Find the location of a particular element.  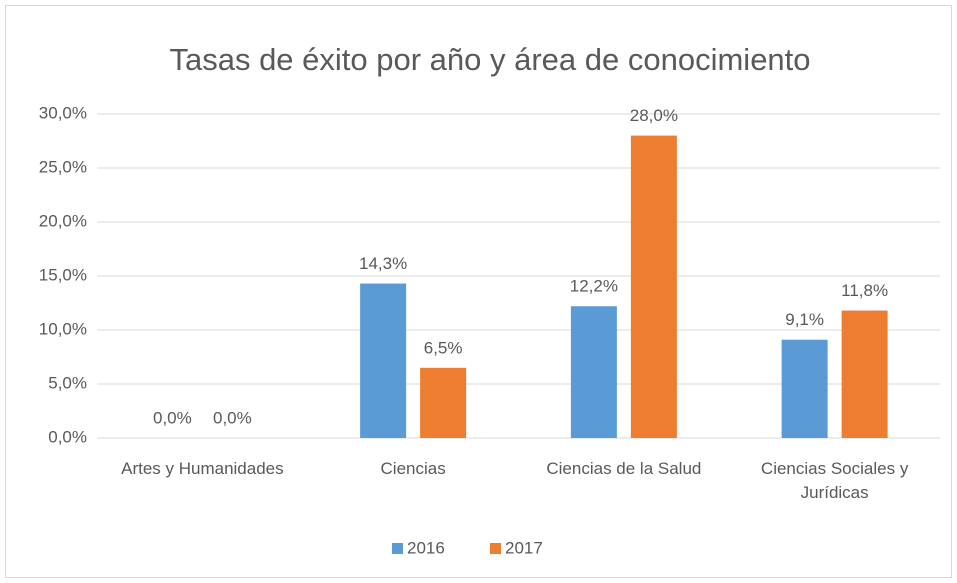

y-tick-label: 0,0% is located at coordinates (67, 436).